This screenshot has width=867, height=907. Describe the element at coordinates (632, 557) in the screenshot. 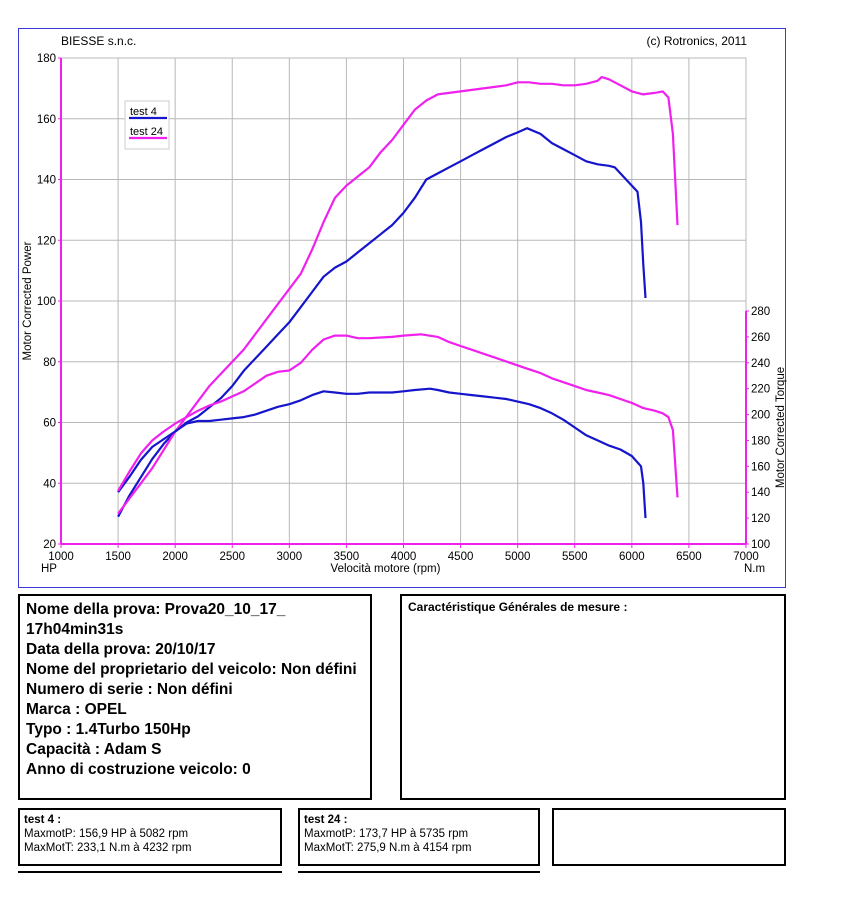

I see `x-tick-label: 6000` at that location.